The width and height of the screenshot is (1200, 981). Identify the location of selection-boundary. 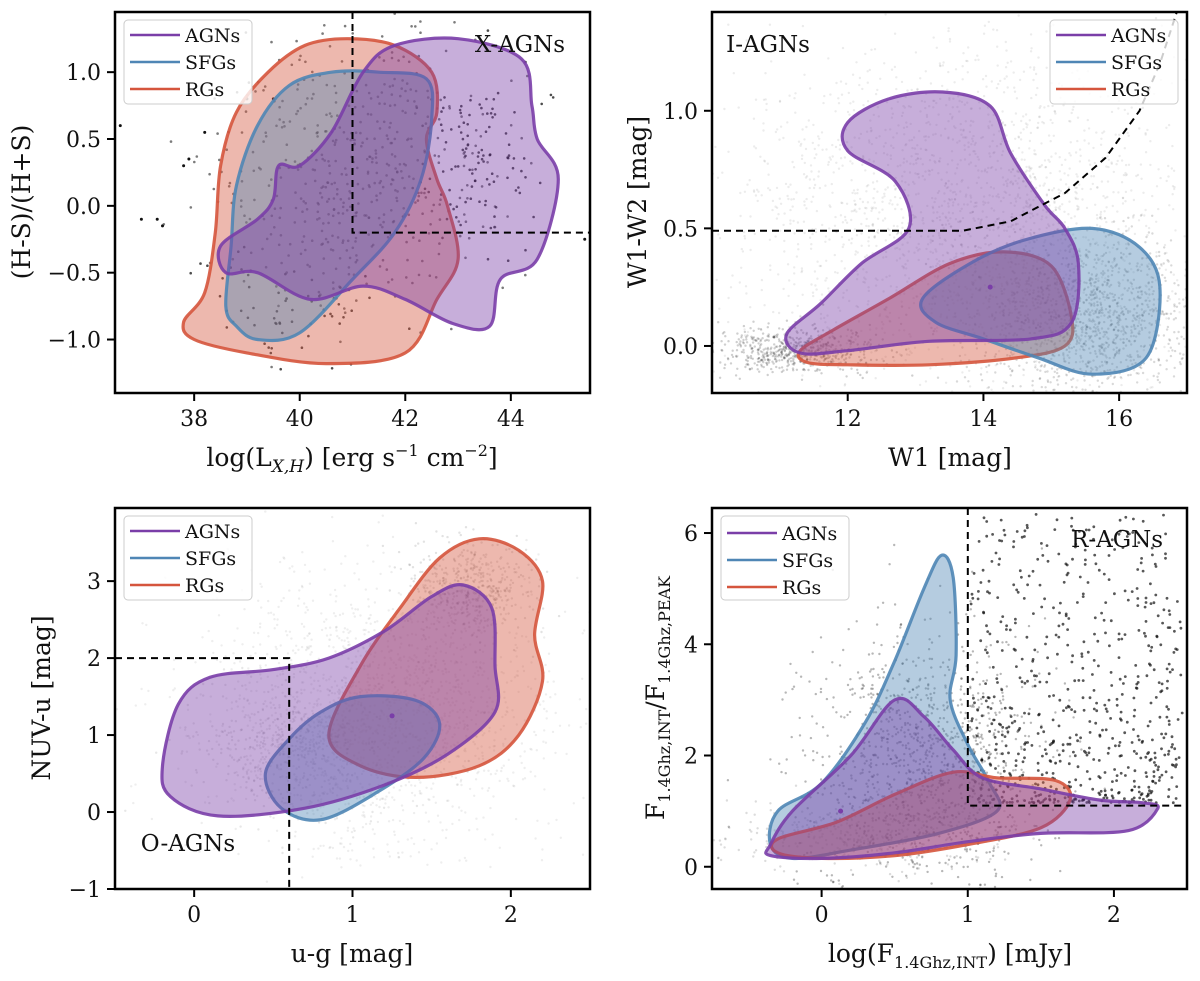
(470, 123).